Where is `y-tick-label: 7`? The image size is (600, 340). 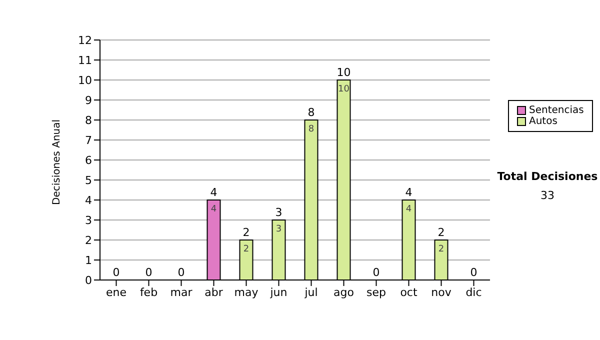 y-tick-label: 7 is located at coordinates (88, 140).